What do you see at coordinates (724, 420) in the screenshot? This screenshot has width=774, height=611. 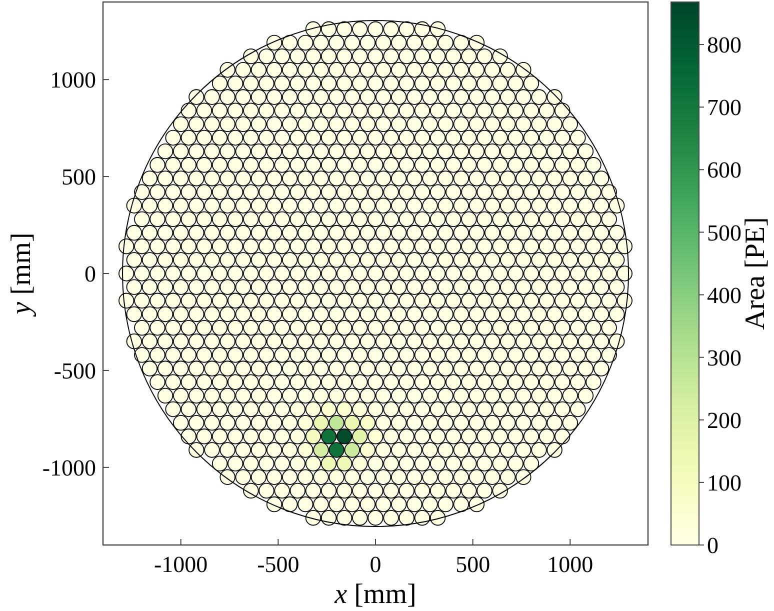 I see `color-bar-label: 200` at bounding box center [724, 420].